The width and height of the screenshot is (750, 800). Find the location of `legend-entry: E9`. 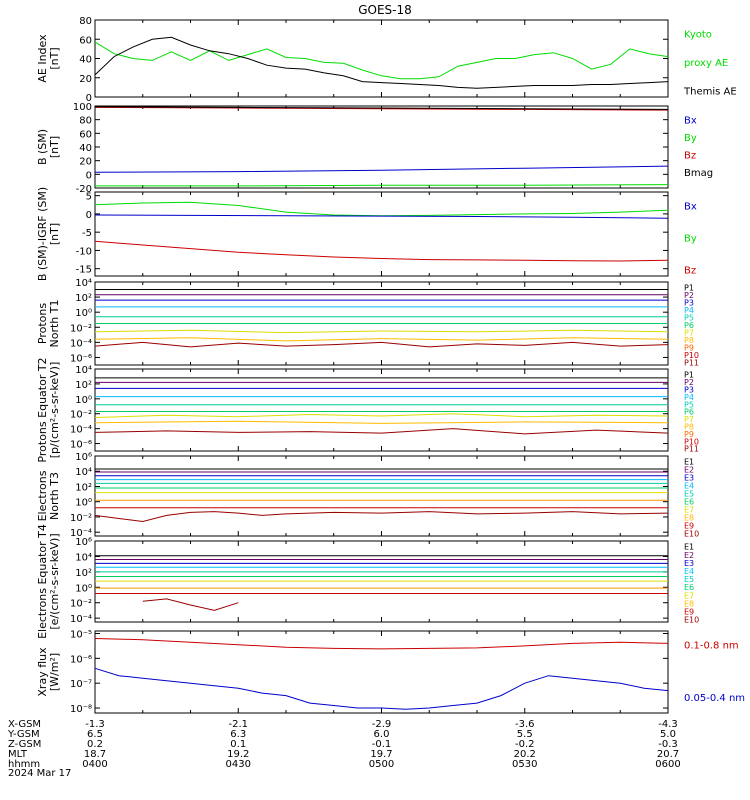

legend-entry: E9 is located at coordinates (689, 612).